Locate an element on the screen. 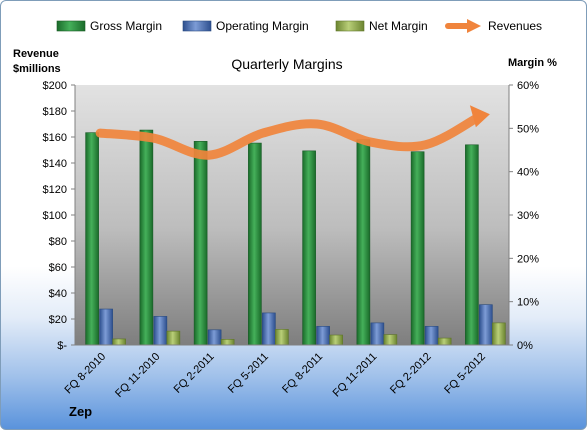  x-tick-label: FQ 5-2011 is located at coordinates (248, 373).